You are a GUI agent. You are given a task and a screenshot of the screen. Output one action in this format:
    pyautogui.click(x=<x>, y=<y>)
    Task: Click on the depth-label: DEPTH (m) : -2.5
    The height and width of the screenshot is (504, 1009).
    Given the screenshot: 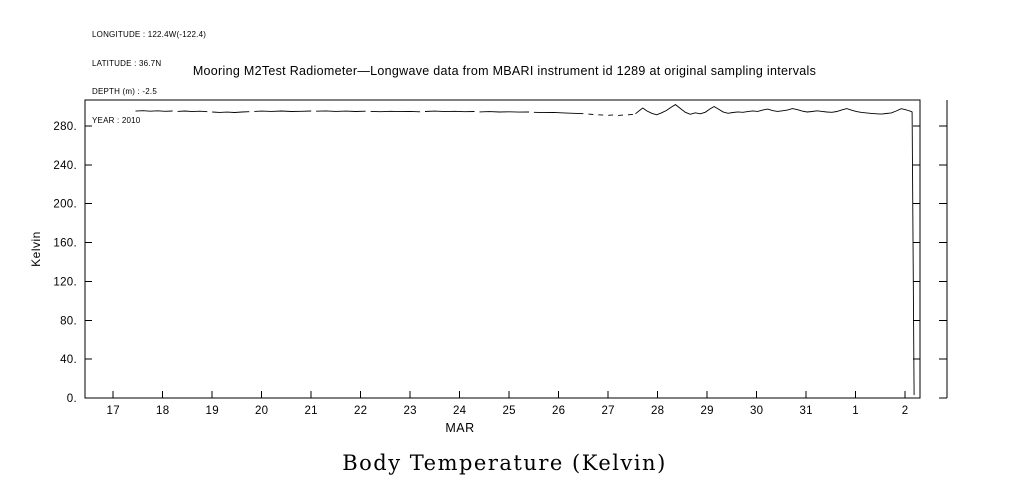 What is the action you would take?
    pyautogui.click(x=124, y=91)
    